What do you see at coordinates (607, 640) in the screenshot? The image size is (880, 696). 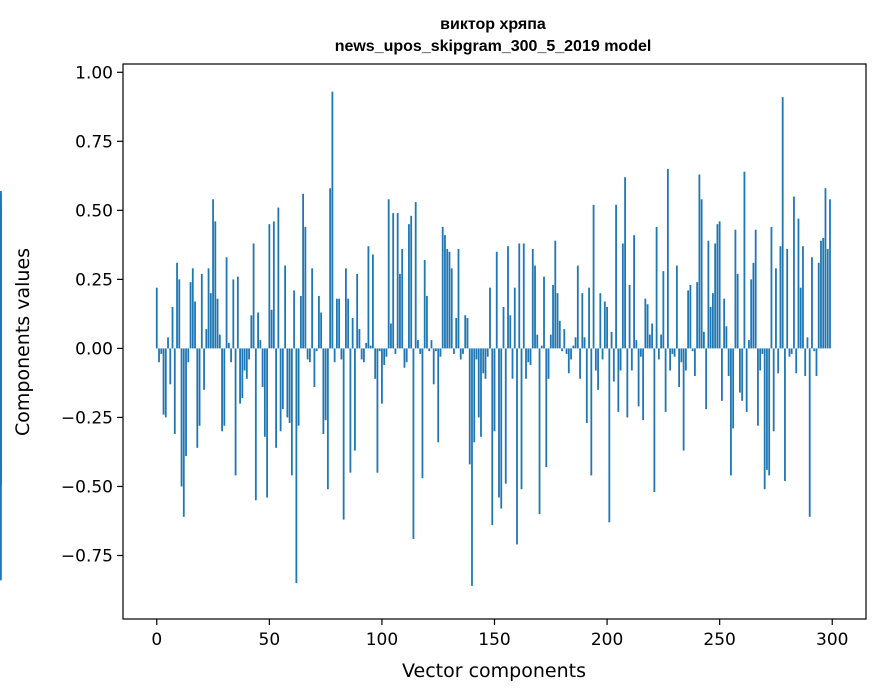 I see `x-tick-label: 200` at bounding box center [607, 640].